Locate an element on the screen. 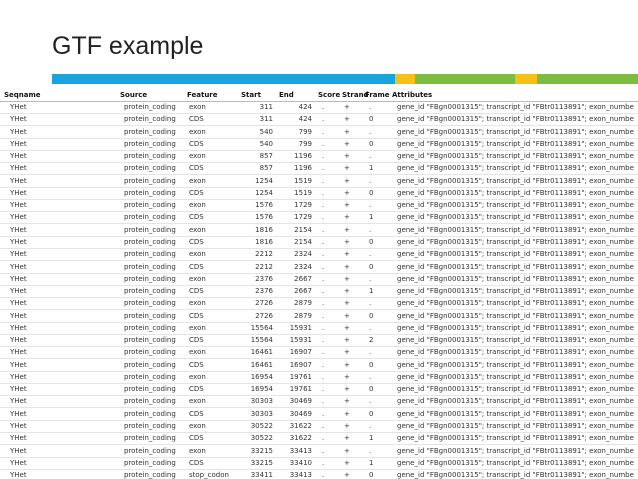 This screenshot has height=479, width=638. table-cell: 2 is located at coordinates (371, 340).